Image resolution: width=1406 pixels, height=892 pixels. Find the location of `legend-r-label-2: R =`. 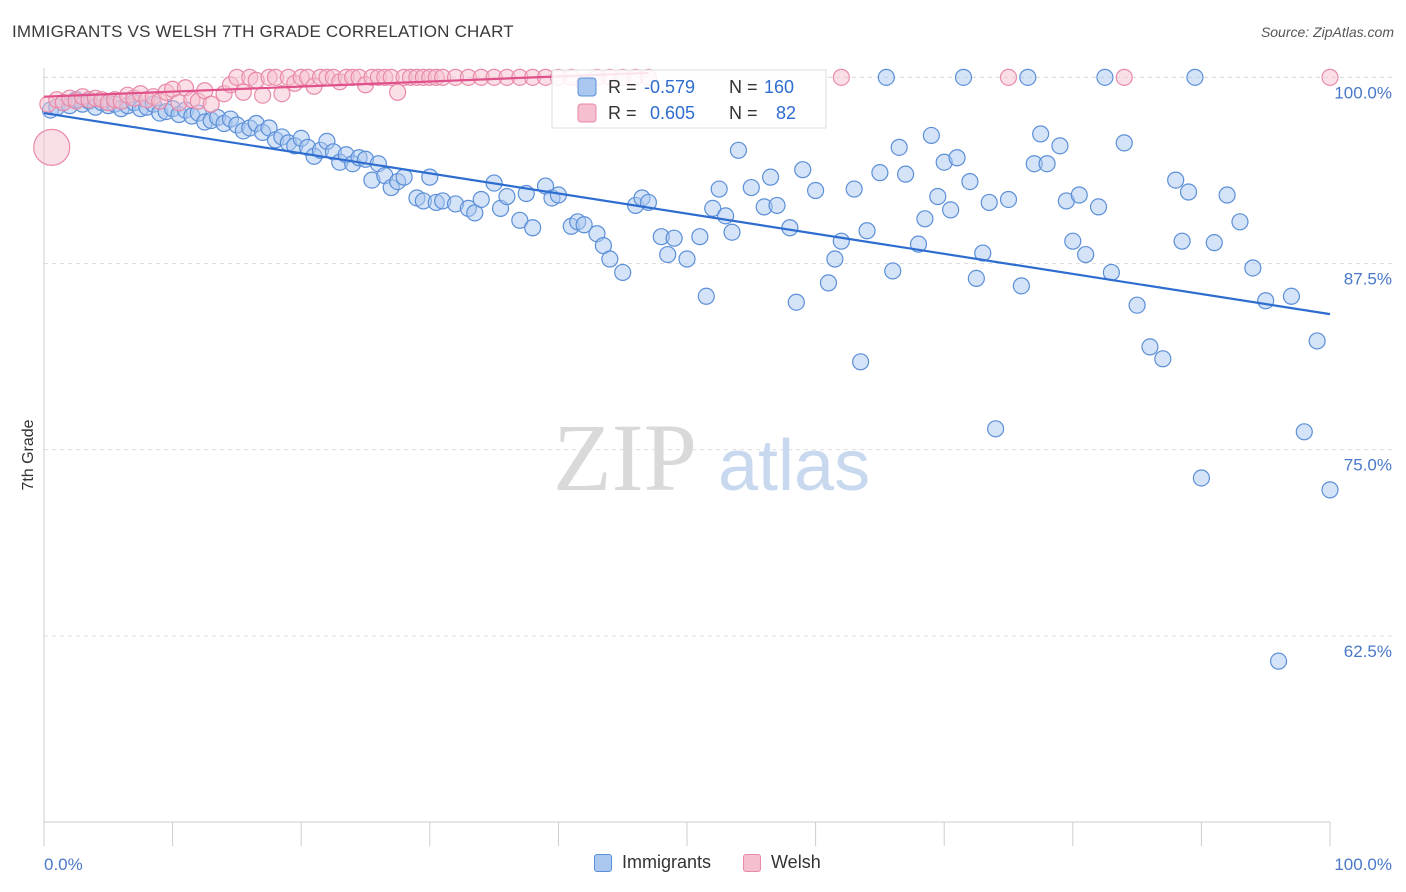

legend-r-label-2: R = is located at coordinates (622, 113).